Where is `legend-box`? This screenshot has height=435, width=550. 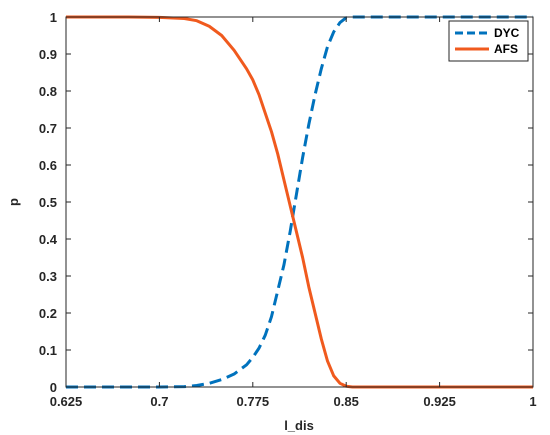
legend-box is located at coordinates (488, 41).